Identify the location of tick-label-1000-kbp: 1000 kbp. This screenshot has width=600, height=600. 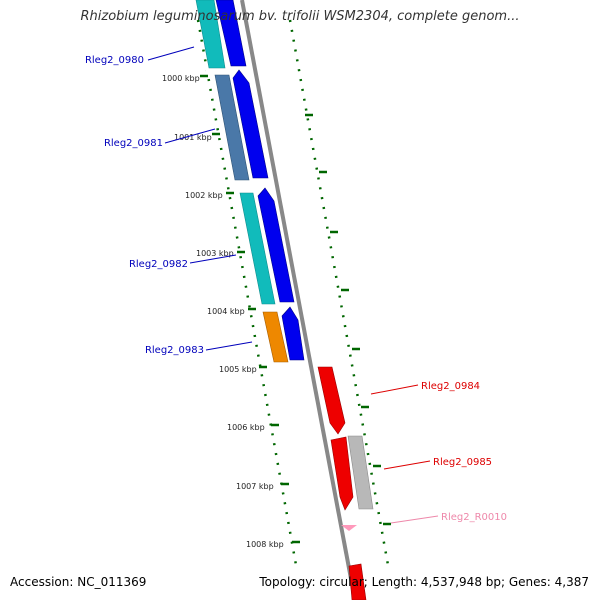
(181, 78).